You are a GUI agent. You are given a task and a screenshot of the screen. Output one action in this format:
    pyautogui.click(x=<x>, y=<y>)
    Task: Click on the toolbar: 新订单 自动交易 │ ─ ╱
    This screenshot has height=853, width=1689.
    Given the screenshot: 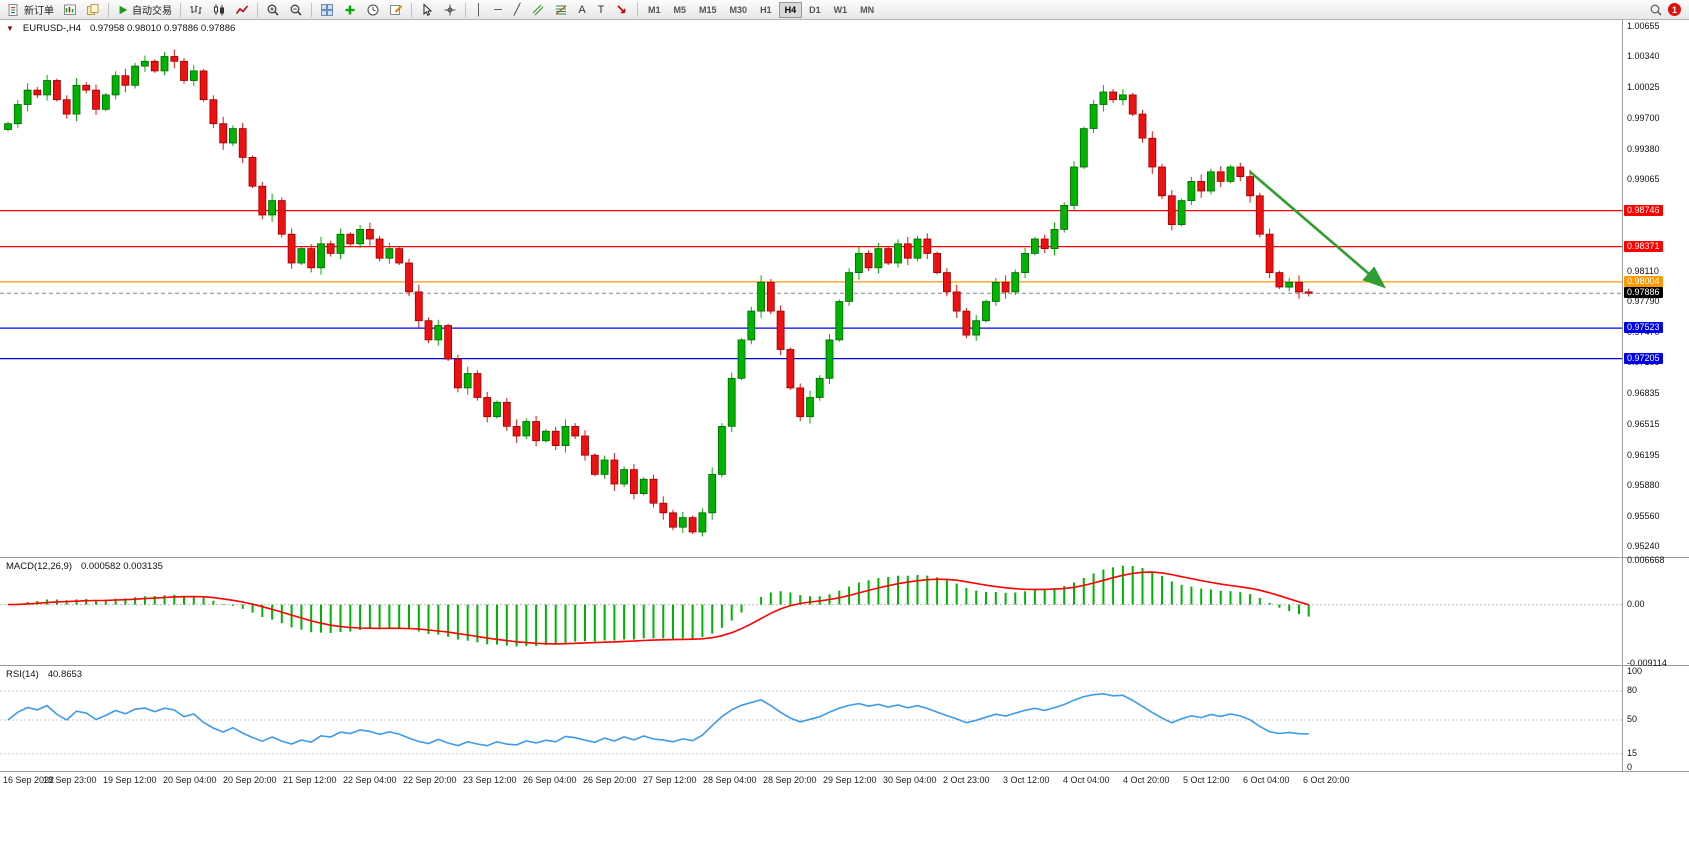 What is the action you would take?
    pyautogui.click(x=844, y=10)
    